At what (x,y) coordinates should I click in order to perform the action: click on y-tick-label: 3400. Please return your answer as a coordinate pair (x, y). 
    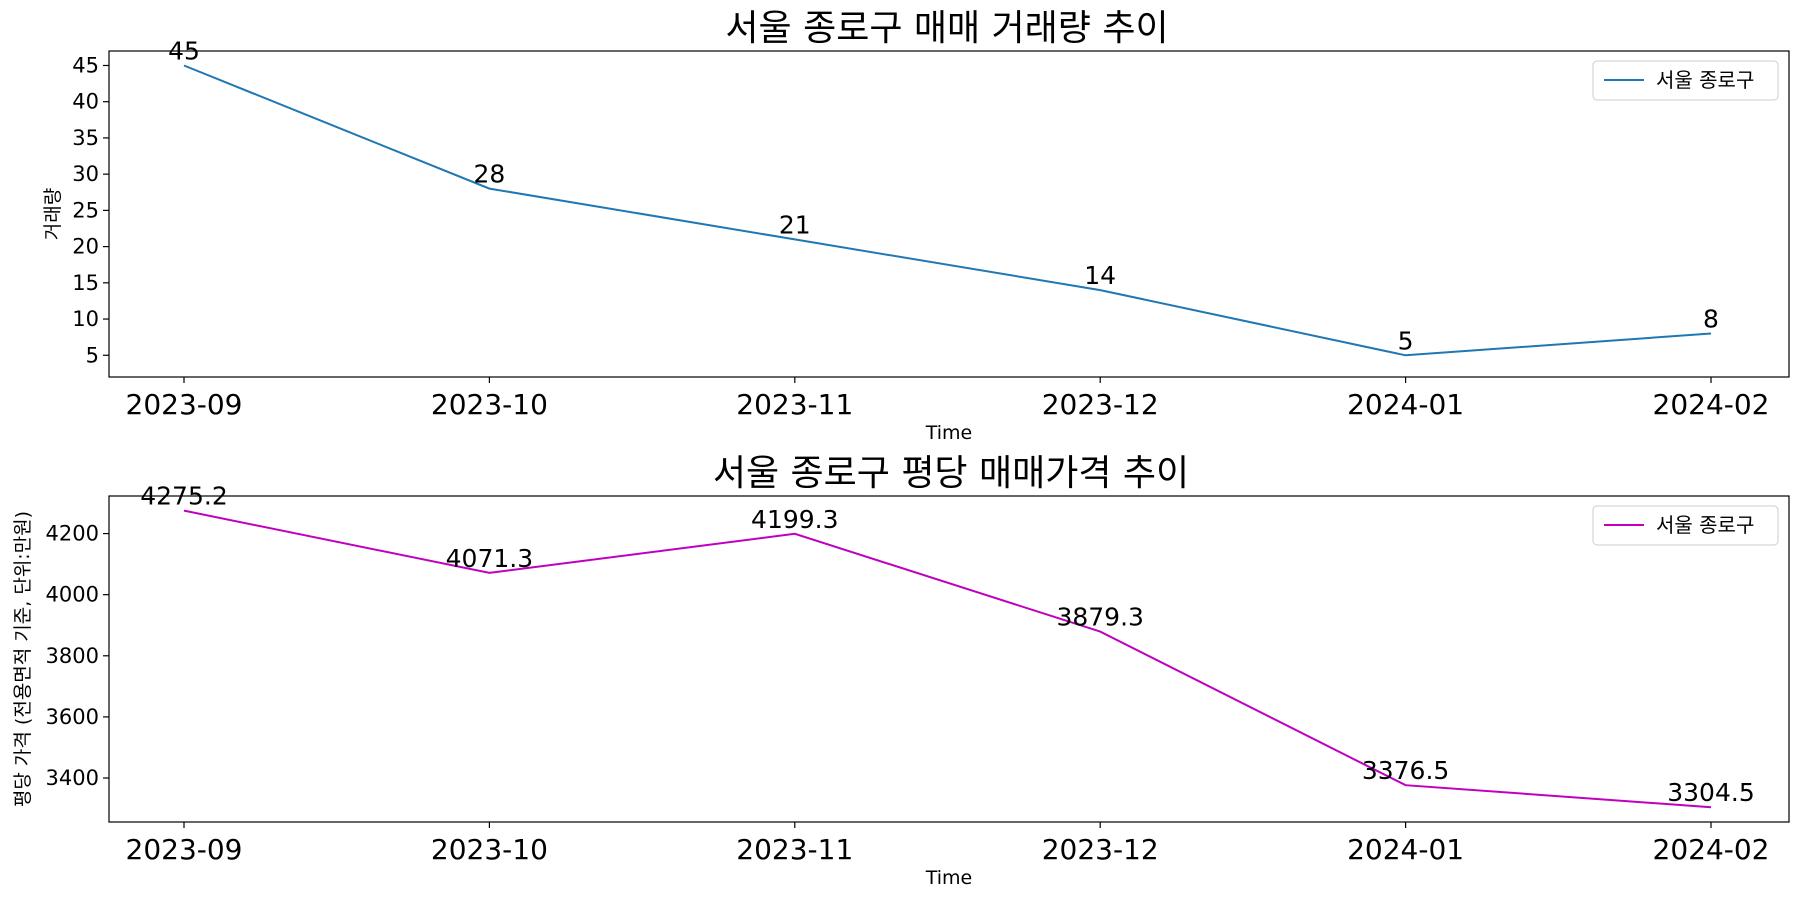
    Looking at the image, I should click on (72, 778).